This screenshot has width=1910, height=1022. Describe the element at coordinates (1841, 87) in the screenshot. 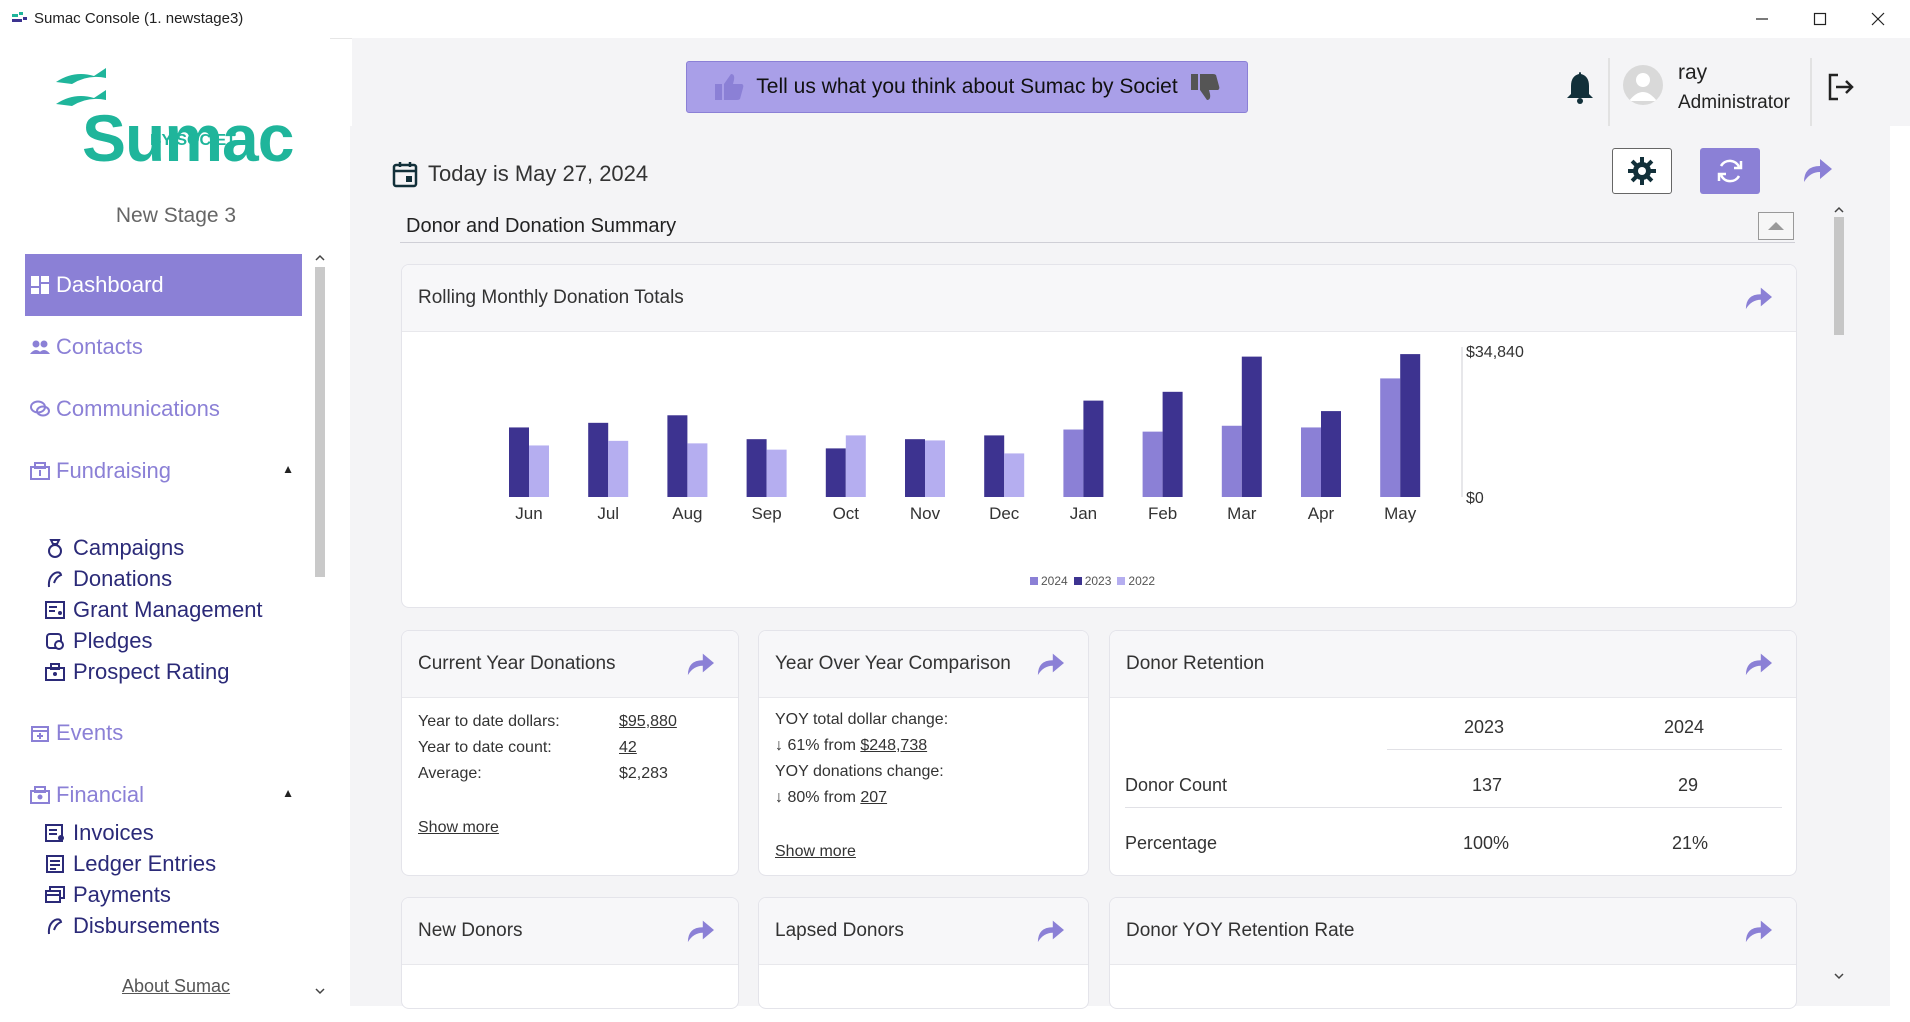

I see `logout-icon` at that location.